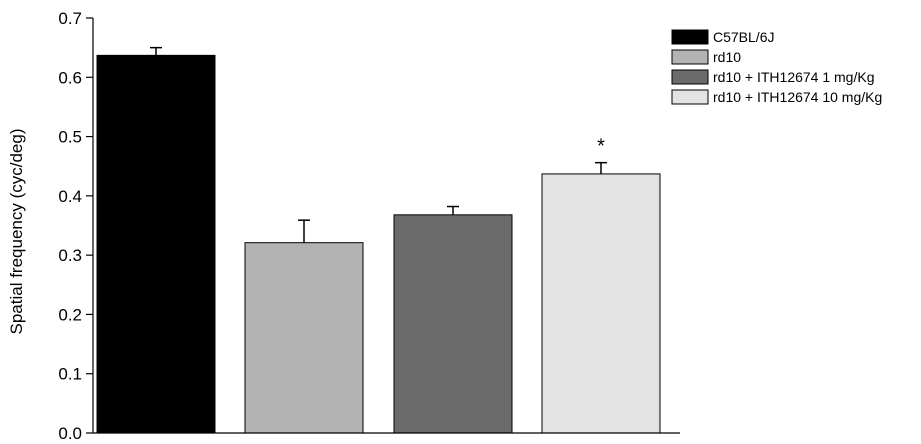  Describe the element at coordinates (16, 232) in the screenshot. I see `y-axis-label: Spatial frequency (cyc/deg)` at that location.